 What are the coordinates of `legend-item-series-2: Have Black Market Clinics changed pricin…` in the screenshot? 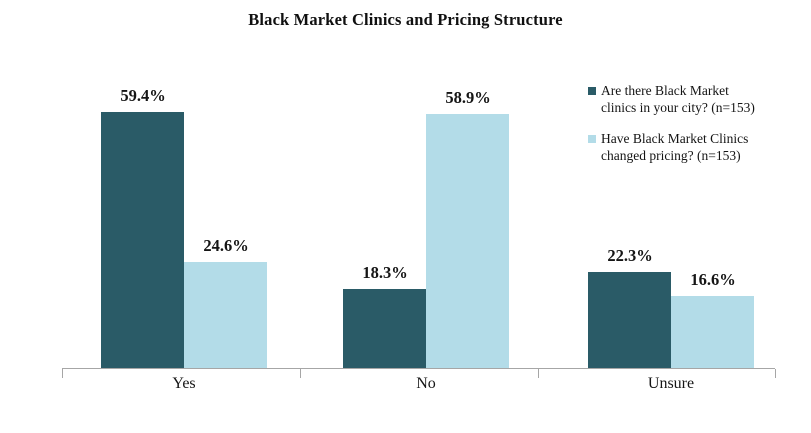 It's located at (697, 147).